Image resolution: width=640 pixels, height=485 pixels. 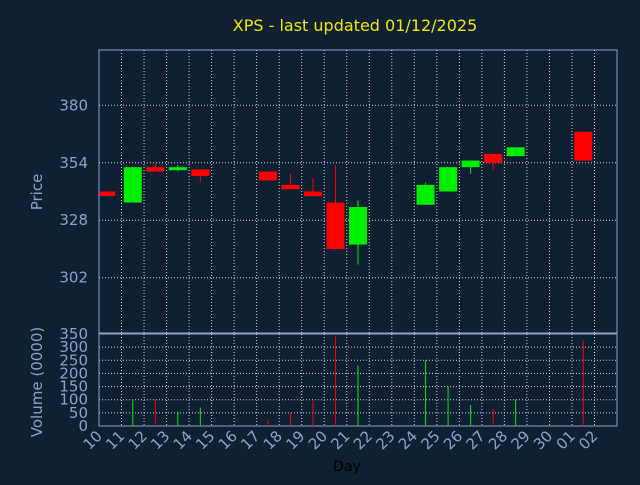 I want to click on price-tick-label: 380, so click(x=73, y=105).